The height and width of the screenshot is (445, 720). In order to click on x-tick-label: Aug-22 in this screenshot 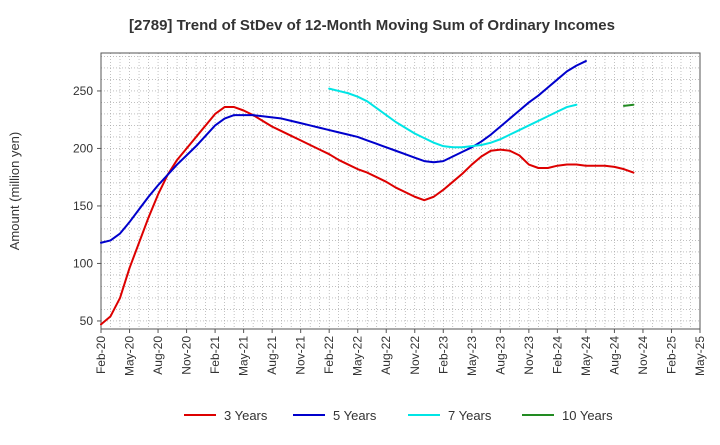, I will do `click(386, 355)`.